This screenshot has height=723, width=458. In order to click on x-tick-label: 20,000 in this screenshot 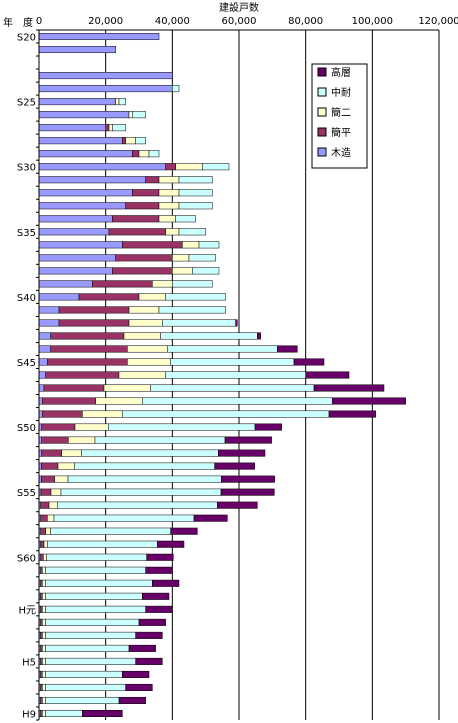, I will do `click(105, 21)`.